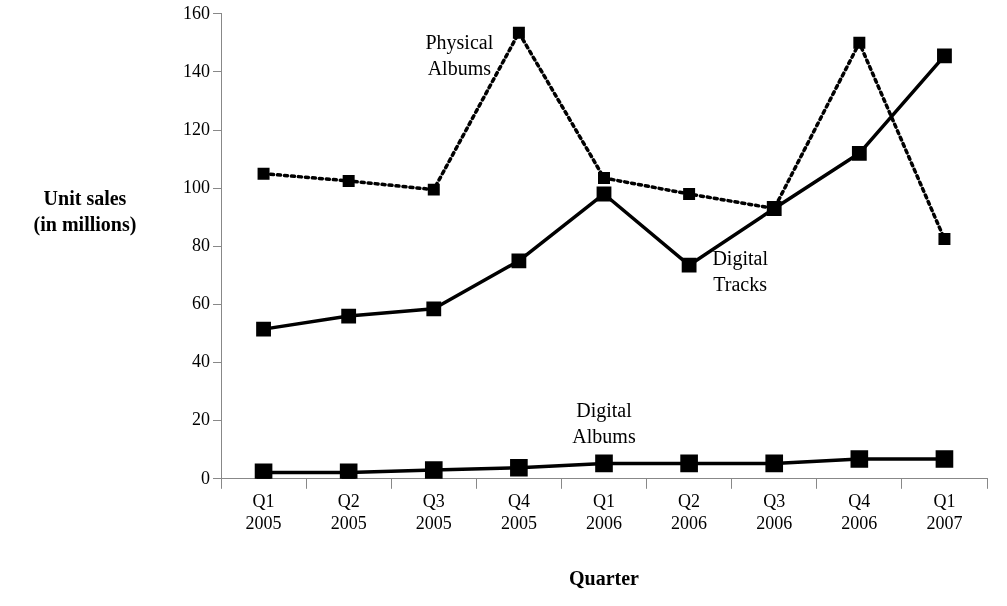  What do you see at coordinates (201, 245) in the screenshot?
I see `y-tick-label: 80` at bounding box center [201, 245].